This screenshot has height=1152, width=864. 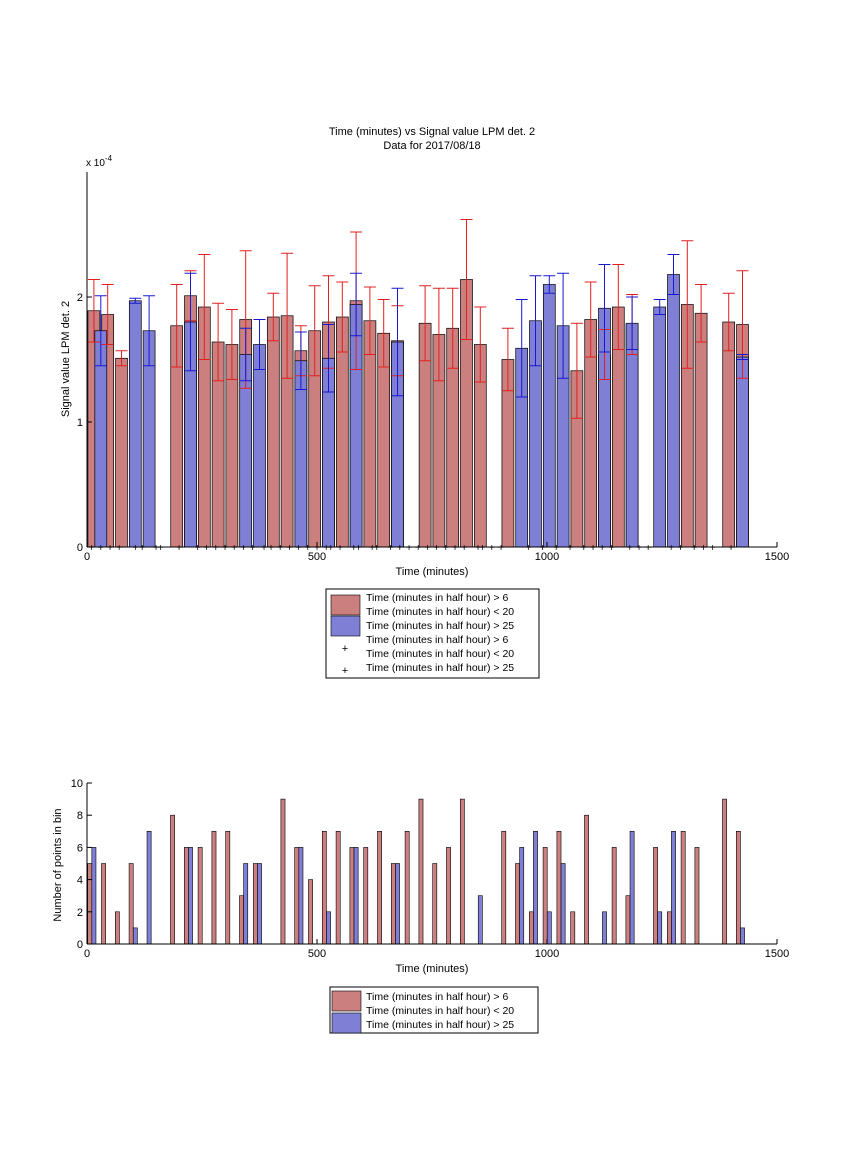 What do you see at coordinates (87, 954) in the screenshot?
I see `x-tick-label: 0` at bounding box center [87, 954].